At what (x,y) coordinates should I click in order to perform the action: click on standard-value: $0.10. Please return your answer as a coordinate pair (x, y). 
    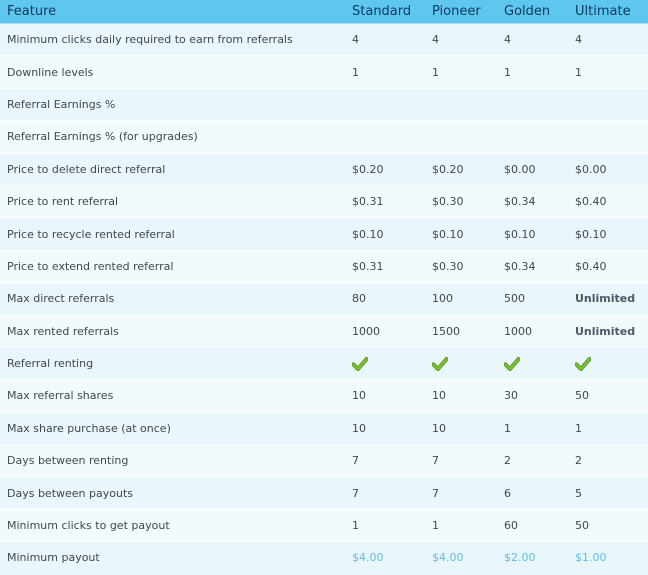
    Looking at the image, I should click on (385, 234).